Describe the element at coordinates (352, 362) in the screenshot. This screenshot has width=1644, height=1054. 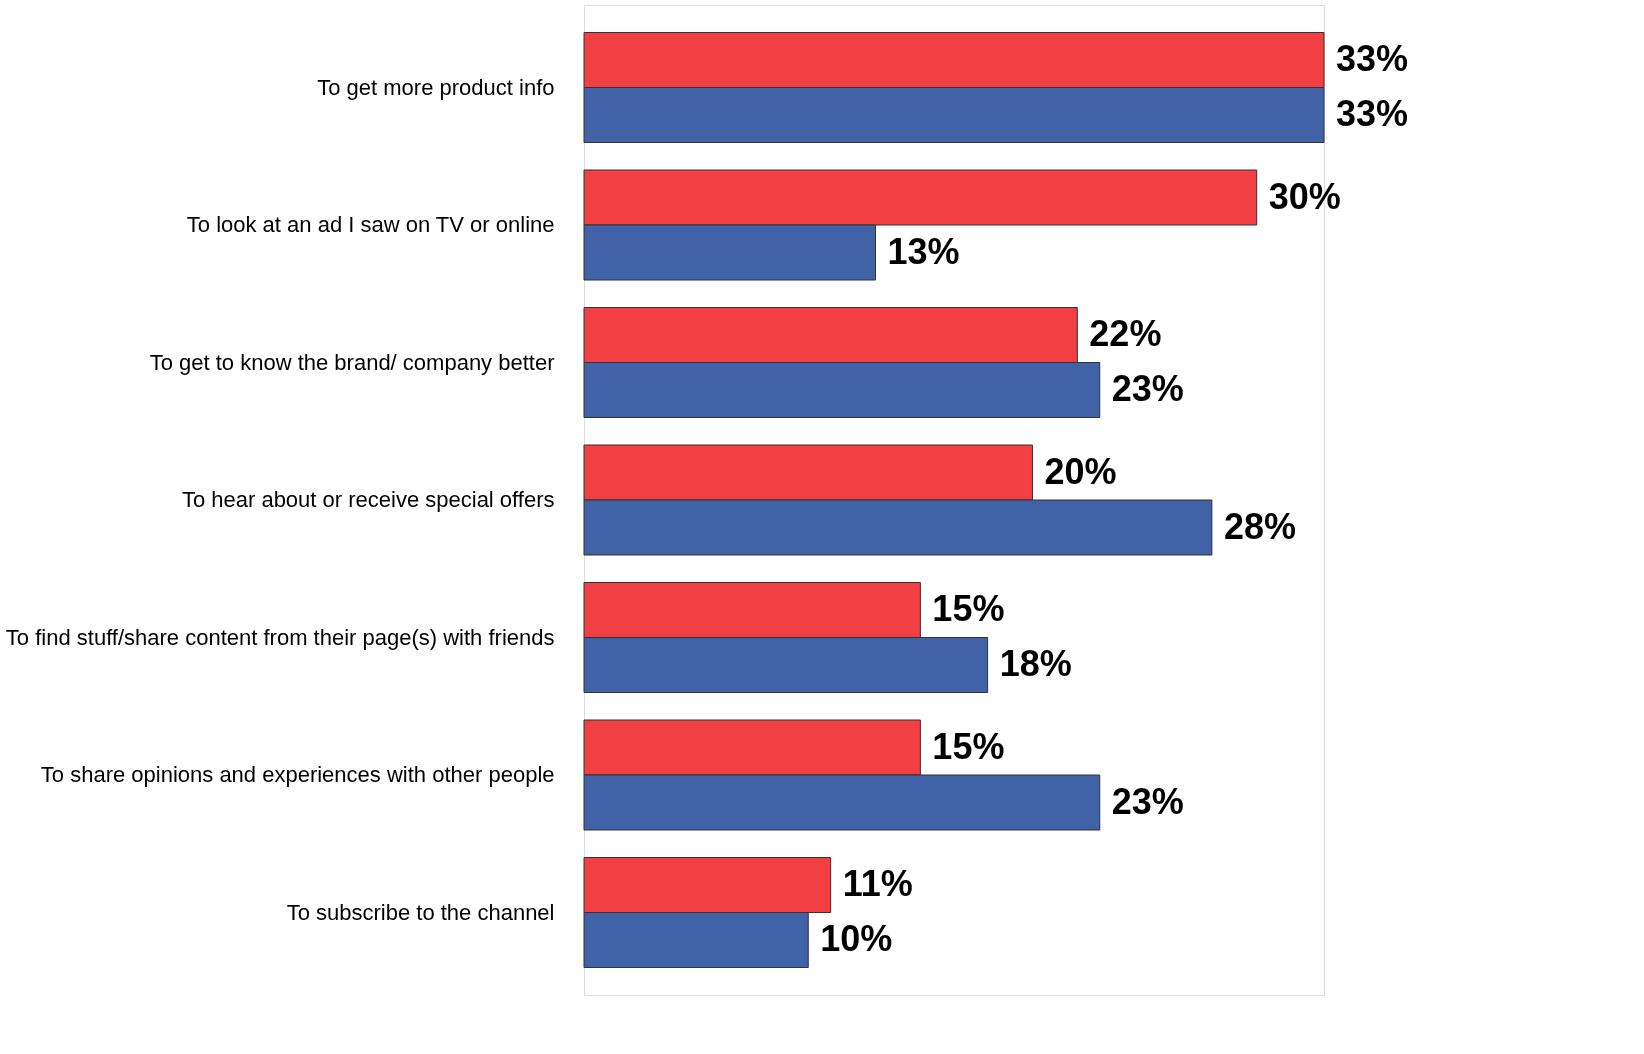
I see `y-tick-label: To get to know the brand/ company better` at that location.